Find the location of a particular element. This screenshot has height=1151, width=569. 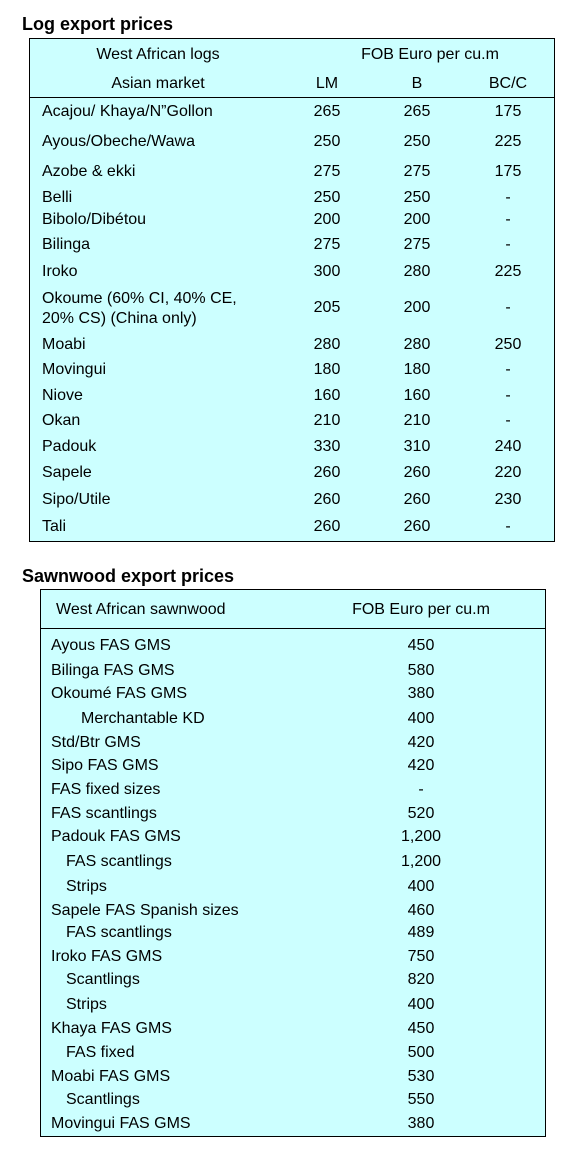

sawn-price: - is located at coordinates (421, 789).